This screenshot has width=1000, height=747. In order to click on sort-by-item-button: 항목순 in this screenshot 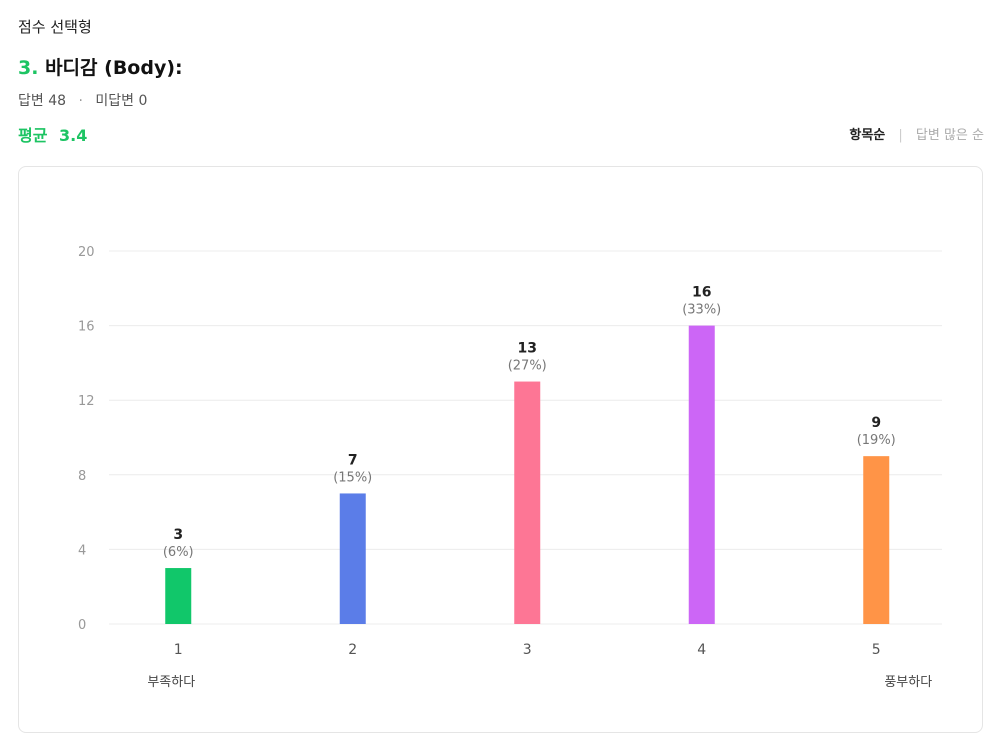, I will do `click(867, 135)`.